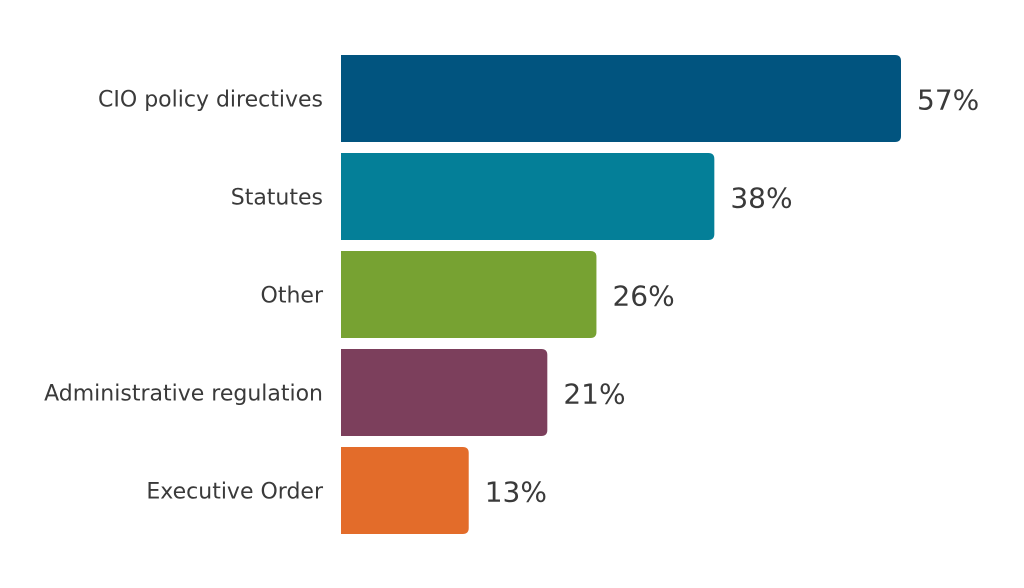 Image resolution: width=1024 pixels, height=588 pixels. I want to click on value-label-executive-order: 13%, so click(516, 492).